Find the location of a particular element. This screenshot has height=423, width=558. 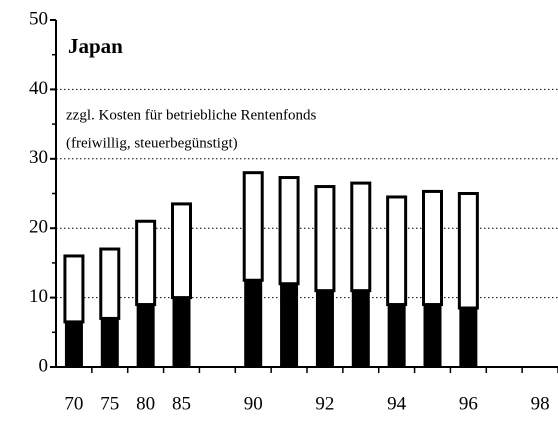

x-tick-label: 80 is located at coordinates (145, 403).